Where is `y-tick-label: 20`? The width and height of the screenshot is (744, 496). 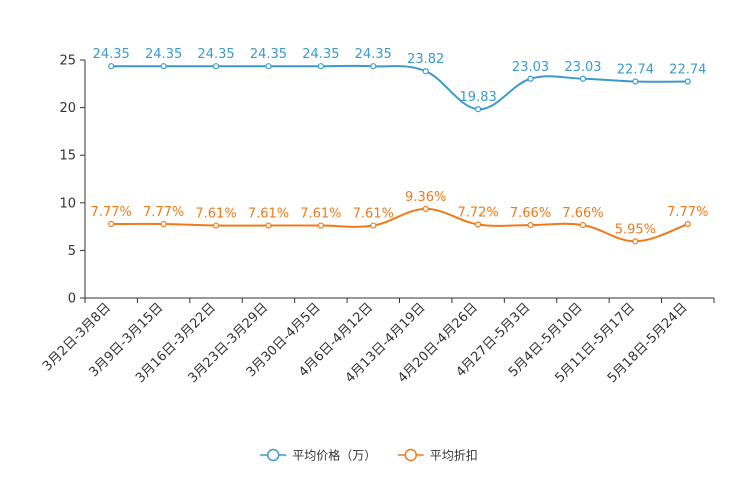 y-tick-label: 20 is located at coordinates (67, 108).